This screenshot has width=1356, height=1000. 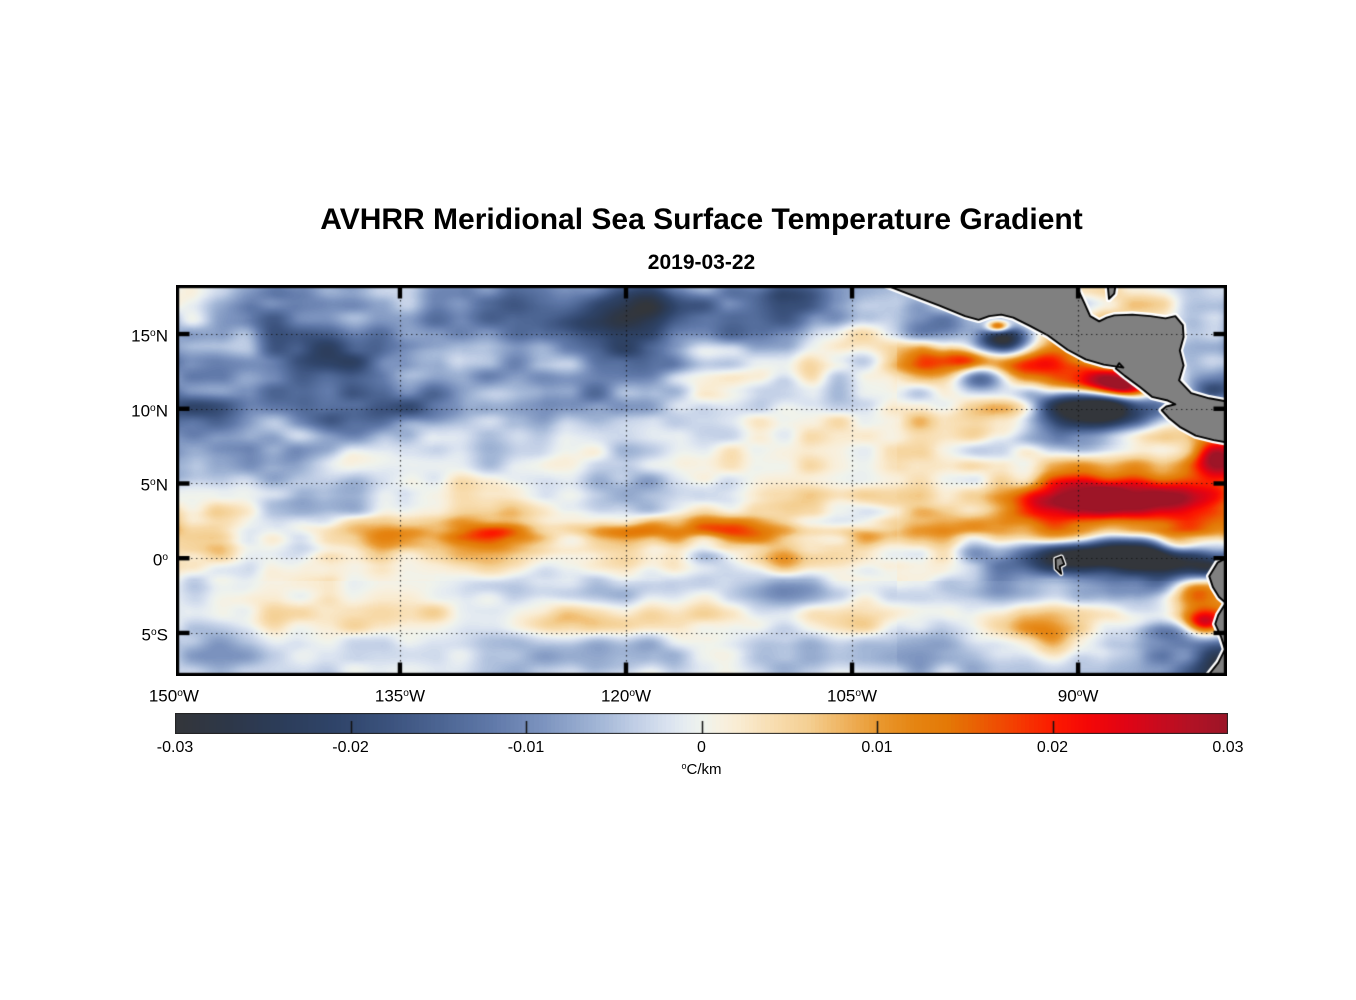 I want to click on colorbar-unit-label: oC/km, so click(x=701, y=769).